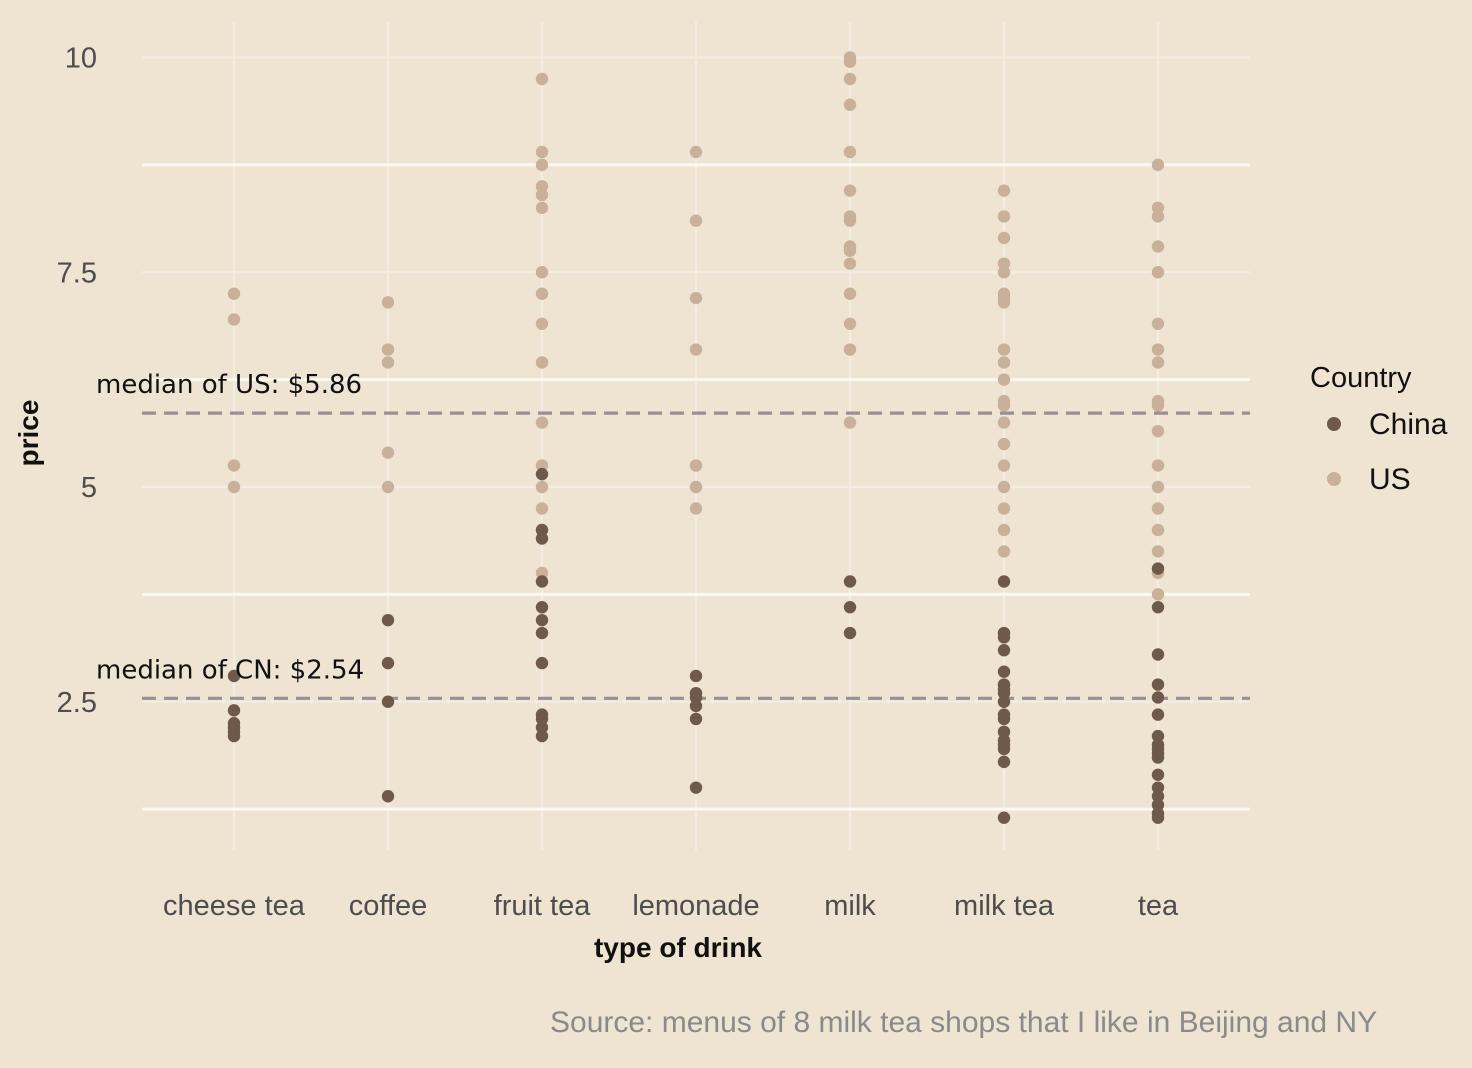  What do you see at coordinates (77, 703) in the screenshot?
I see `y-tick-label: 2.5` at bounding box center [77, 703].